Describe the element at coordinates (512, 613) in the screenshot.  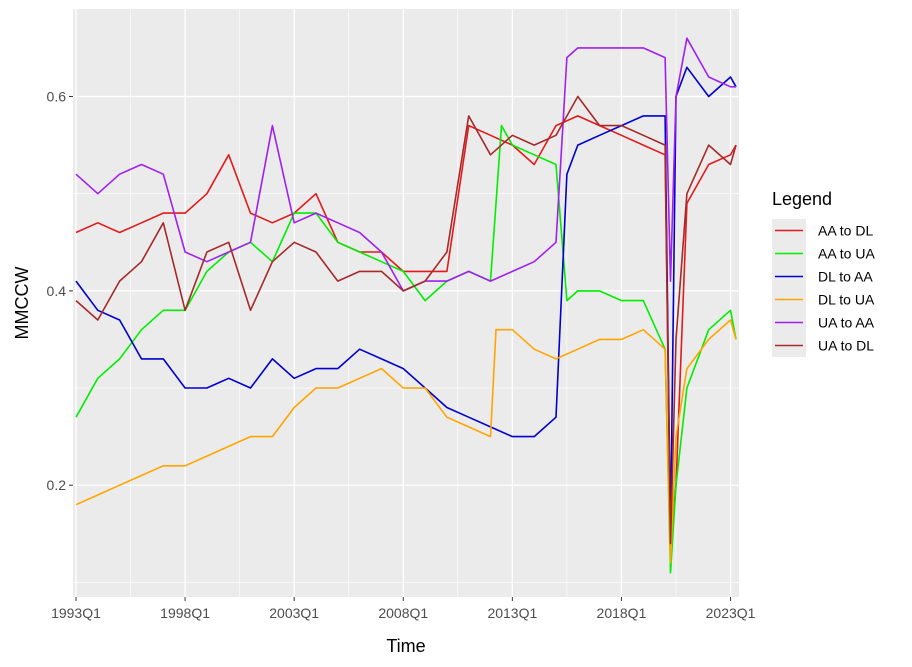
I see `x-tick-label: 2013Q1` at that location.